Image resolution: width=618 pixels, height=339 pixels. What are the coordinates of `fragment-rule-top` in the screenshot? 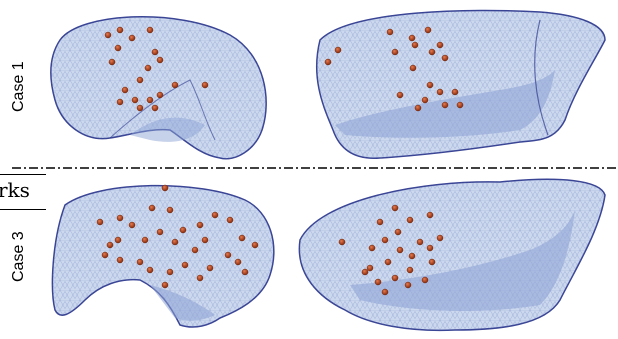 It's located at (23, 174).